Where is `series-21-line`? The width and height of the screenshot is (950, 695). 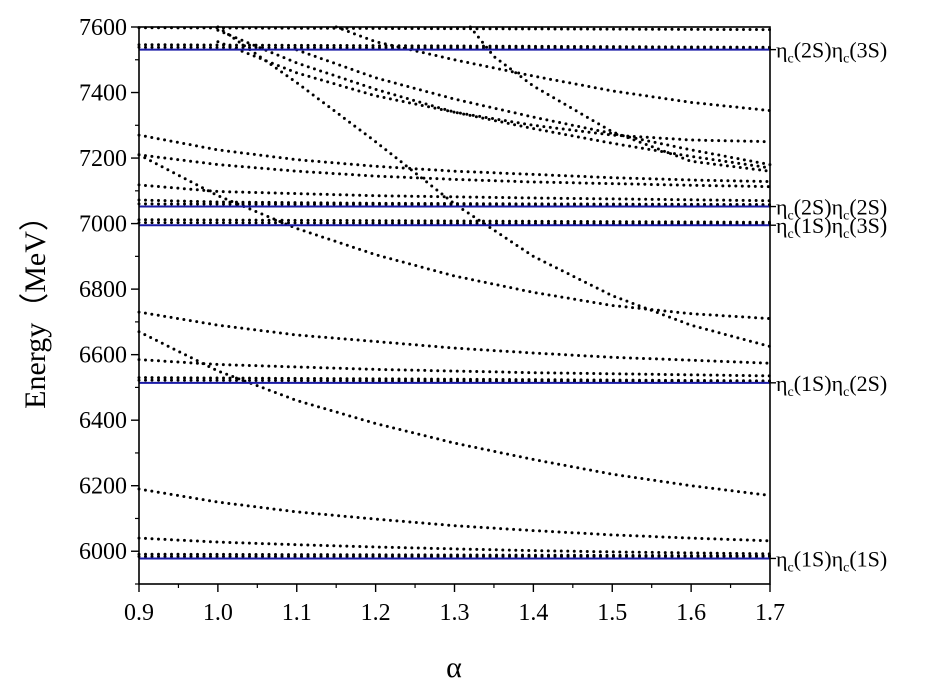 series-21-line is located at coordinates (494, 92).